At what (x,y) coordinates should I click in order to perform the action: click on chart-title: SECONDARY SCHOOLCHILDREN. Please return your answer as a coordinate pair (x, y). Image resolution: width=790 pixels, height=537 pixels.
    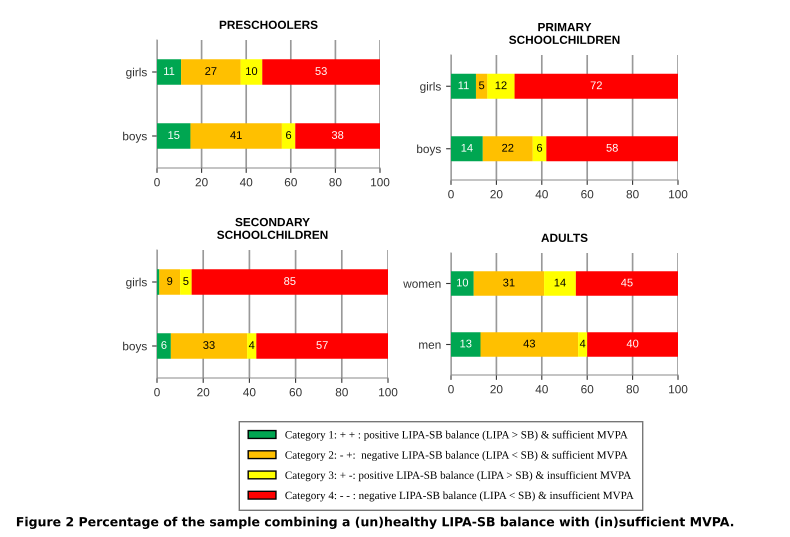
    Looking at the image, I should click on (272, 229).